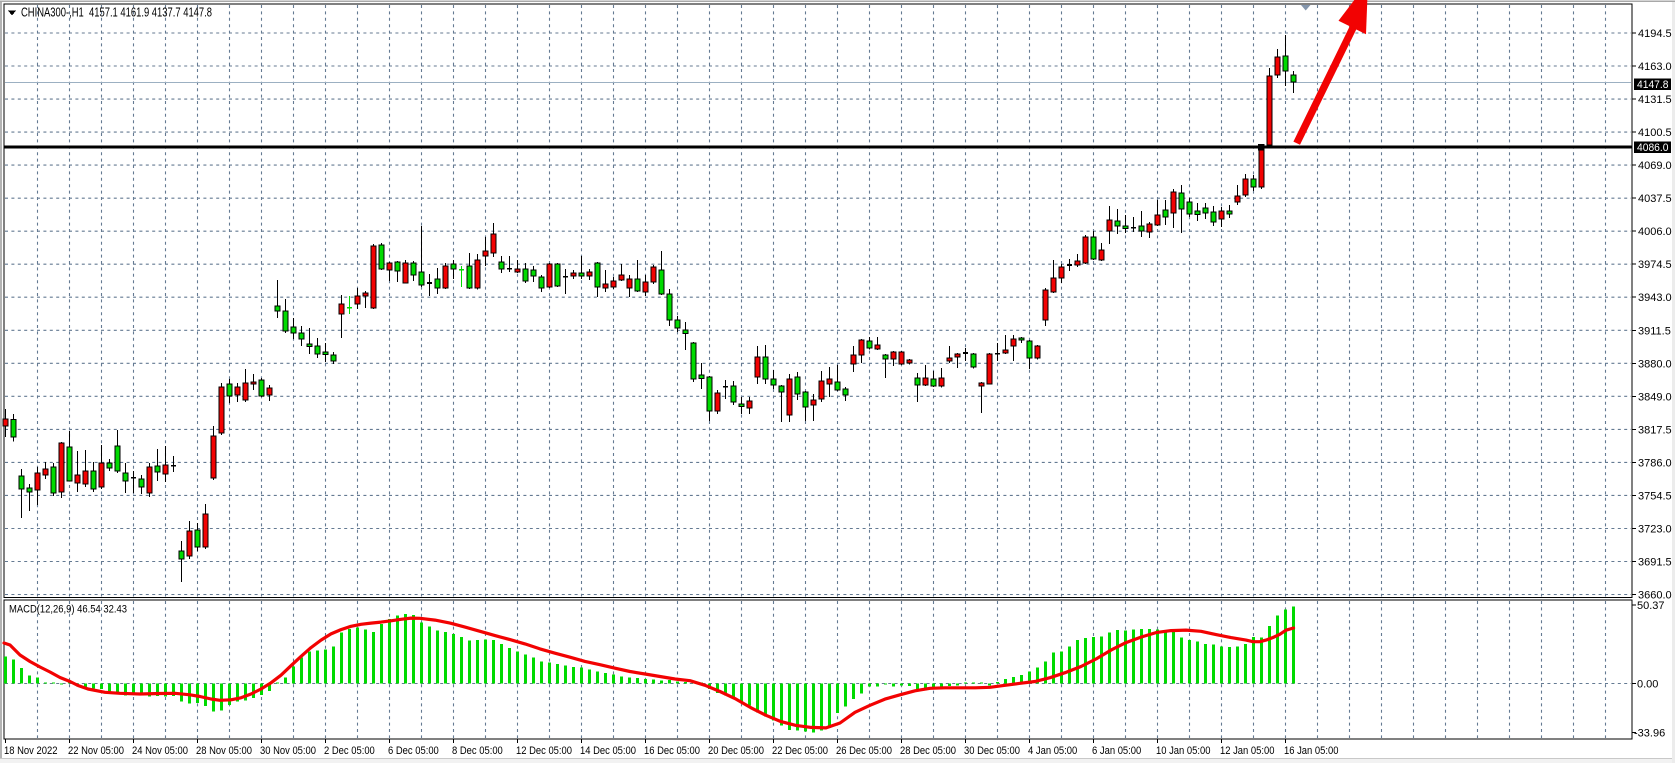 The width and height of the screenshot is (1675, 763). I want to click on svg-text: 30 Nov 05:00, so click(288, 751).